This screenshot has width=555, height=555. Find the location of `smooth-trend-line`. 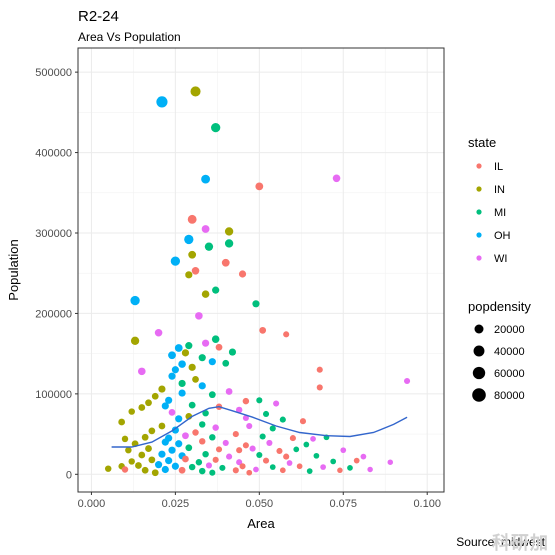

smooth-trend-line is located at coordinates (259, 426).